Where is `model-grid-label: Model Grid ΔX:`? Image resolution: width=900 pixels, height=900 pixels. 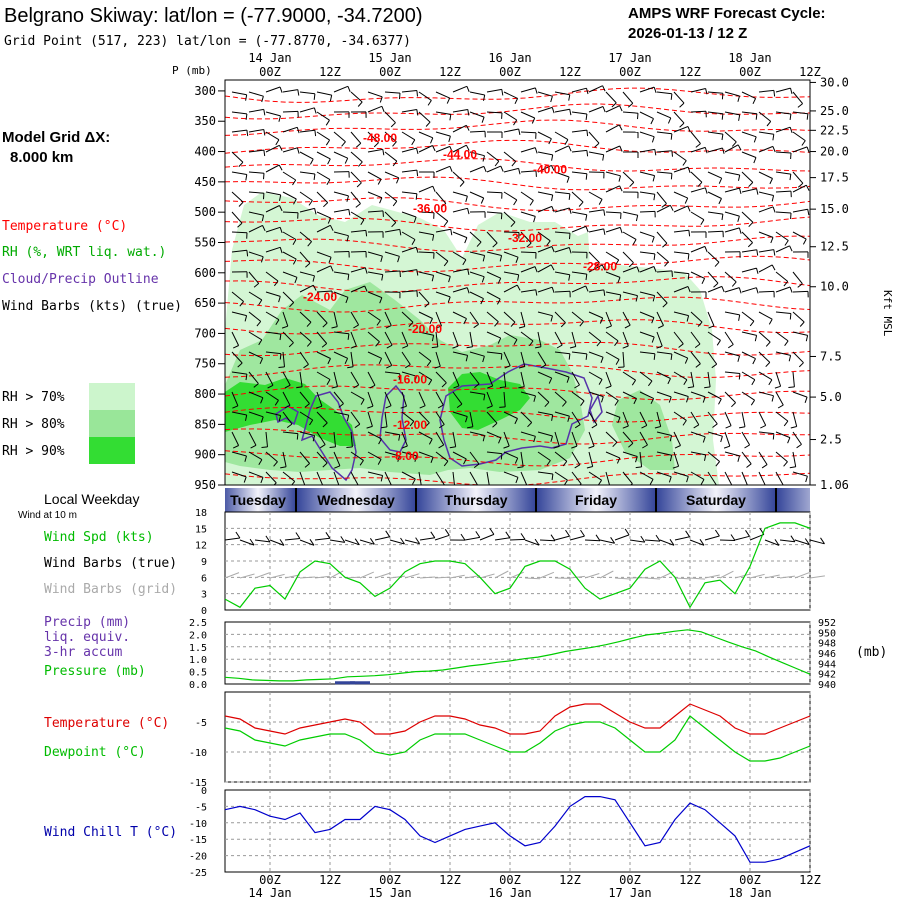 model-grid-label: Model Grid ΔX: is located at coordinates (56, 137).